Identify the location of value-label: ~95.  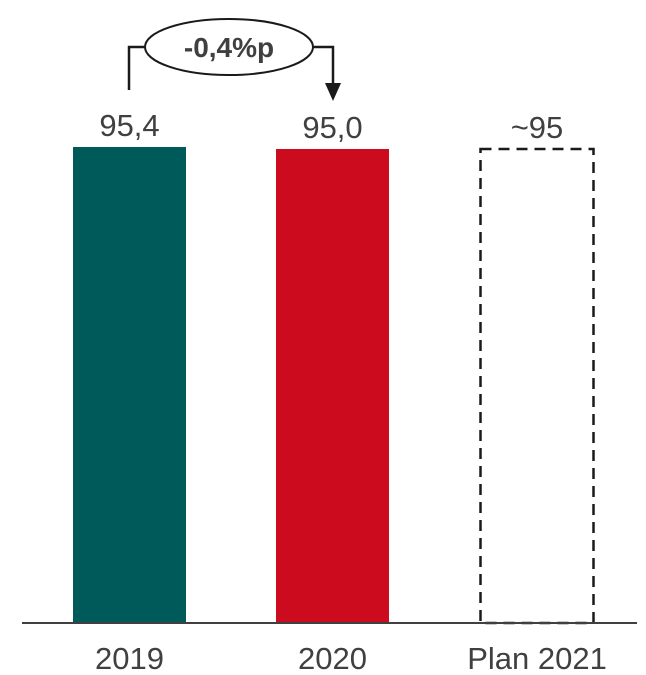
(537, 127).